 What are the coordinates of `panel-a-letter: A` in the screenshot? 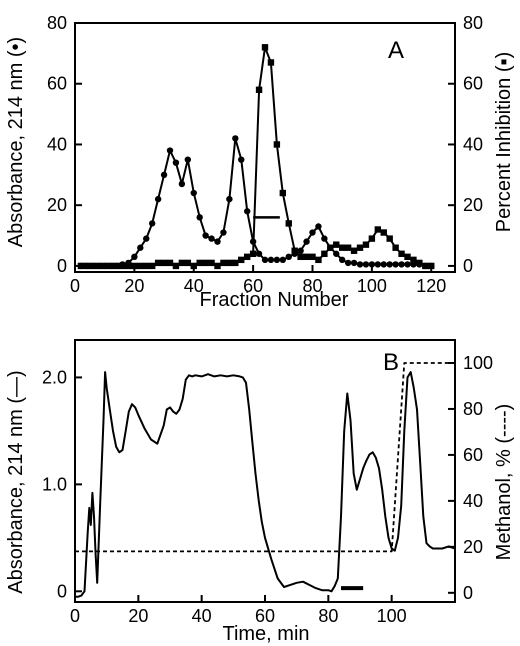 It's located at (396, 50).